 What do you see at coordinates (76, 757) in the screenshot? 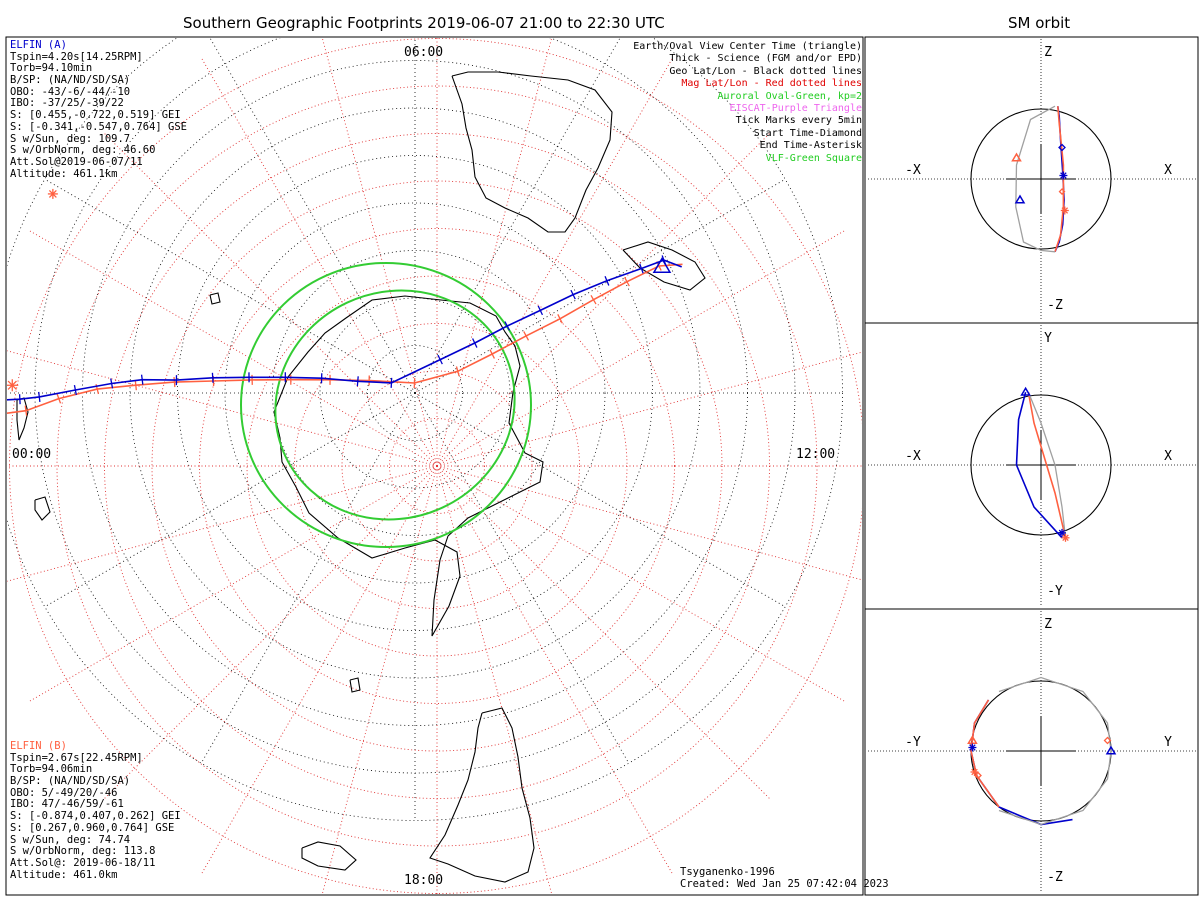
I see `elfin-b-line: Tspin=2.67s[22.45RPM]` at bounding box center [76, 757].